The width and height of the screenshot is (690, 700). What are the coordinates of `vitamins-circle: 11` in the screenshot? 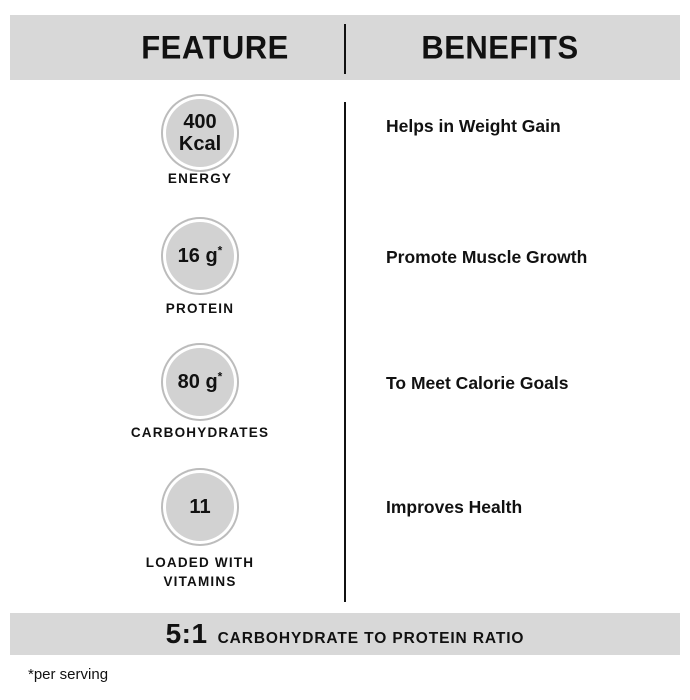 It's located at (200, 507).